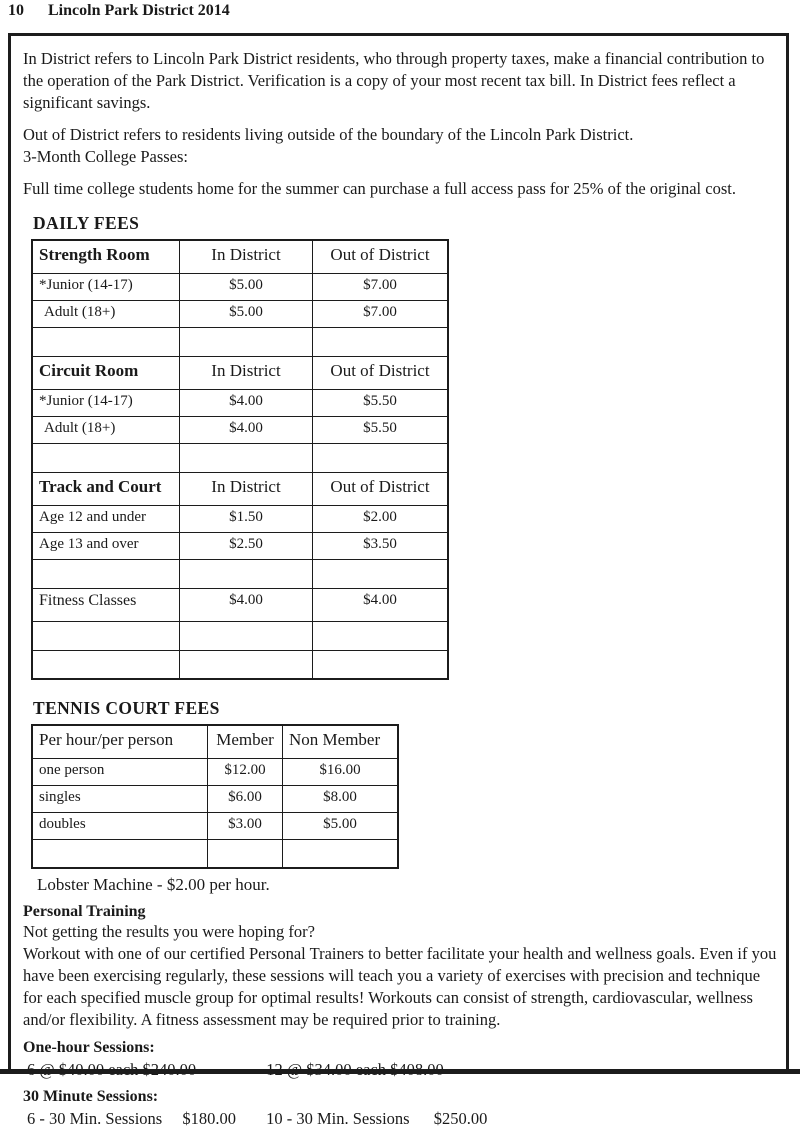 Image resolution: width=800 pixels, height=1129 pixels. I want to click on tennis-fees-heading: TENNIS COURT FEES, so click(126, 708).